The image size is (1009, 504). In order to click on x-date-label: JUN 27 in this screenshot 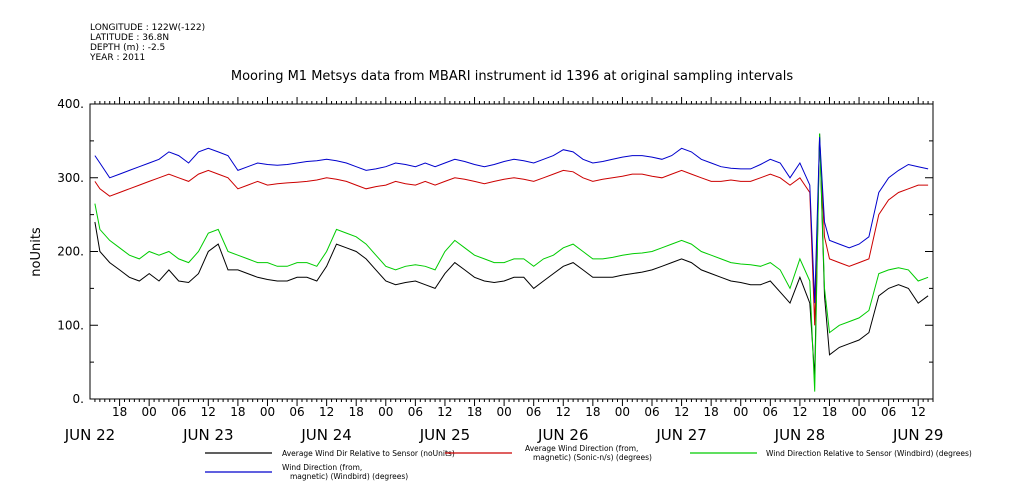, I will do `click(680, 435)`.